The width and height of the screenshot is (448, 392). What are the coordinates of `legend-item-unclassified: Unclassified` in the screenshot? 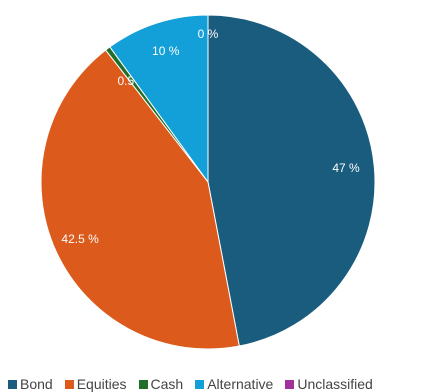 It's located at (329, 384).